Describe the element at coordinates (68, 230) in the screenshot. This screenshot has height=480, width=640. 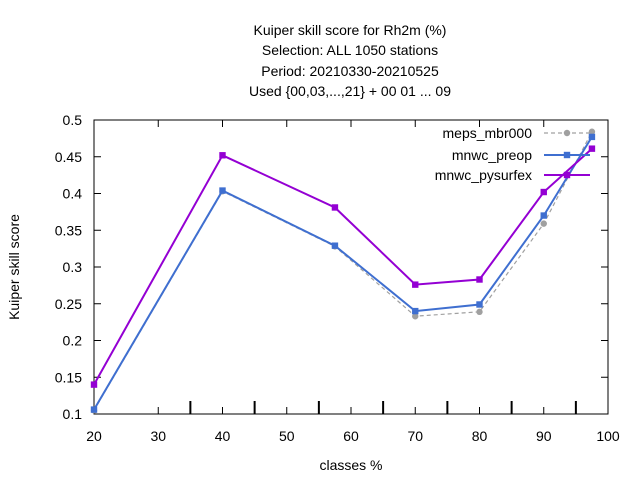
I see `y-tick-label-5: 0.35` at that location.